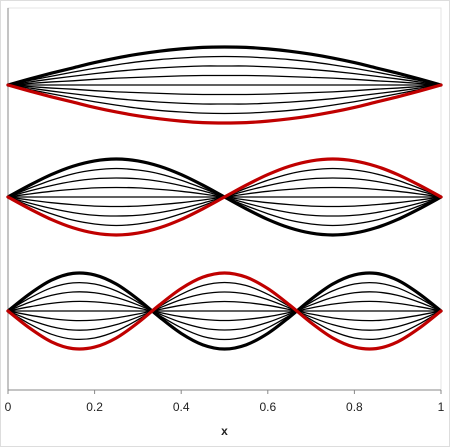  I want to click on x-tick-label: 0.4, so click(181, 407).